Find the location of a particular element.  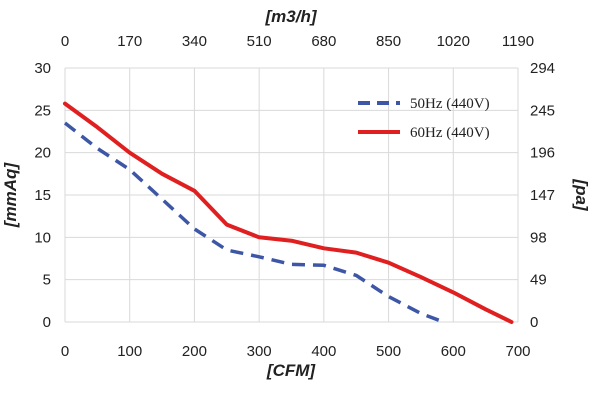

y2-axis-title: [pa] is located at coordinates (581, 195).